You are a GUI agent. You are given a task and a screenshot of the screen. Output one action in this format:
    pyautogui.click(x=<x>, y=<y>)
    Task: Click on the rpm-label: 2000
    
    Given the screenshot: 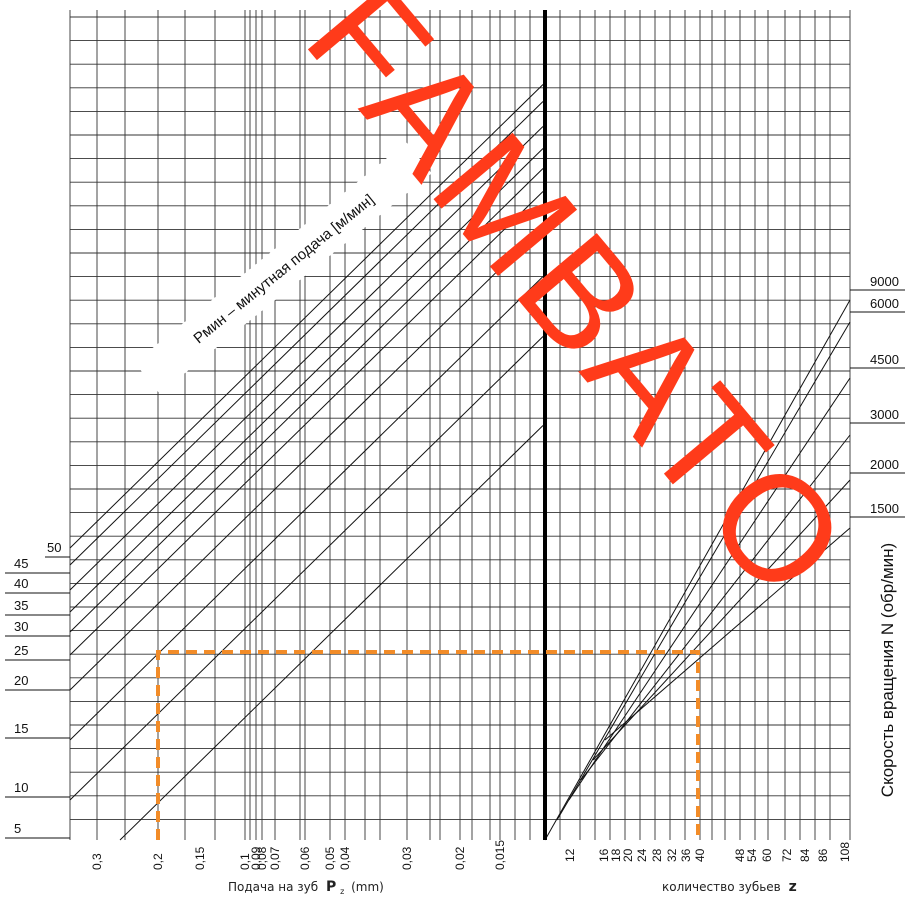 What is the action you would take?
    pyautogui.click(x=884, y=464)
    